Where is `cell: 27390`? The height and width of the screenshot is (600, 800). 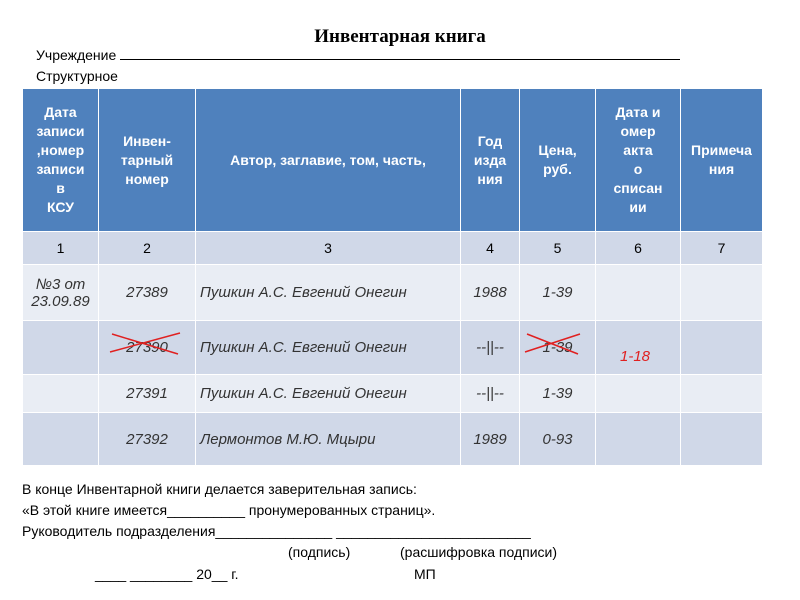
cell: 27390 is located at coordinates (147, 347).